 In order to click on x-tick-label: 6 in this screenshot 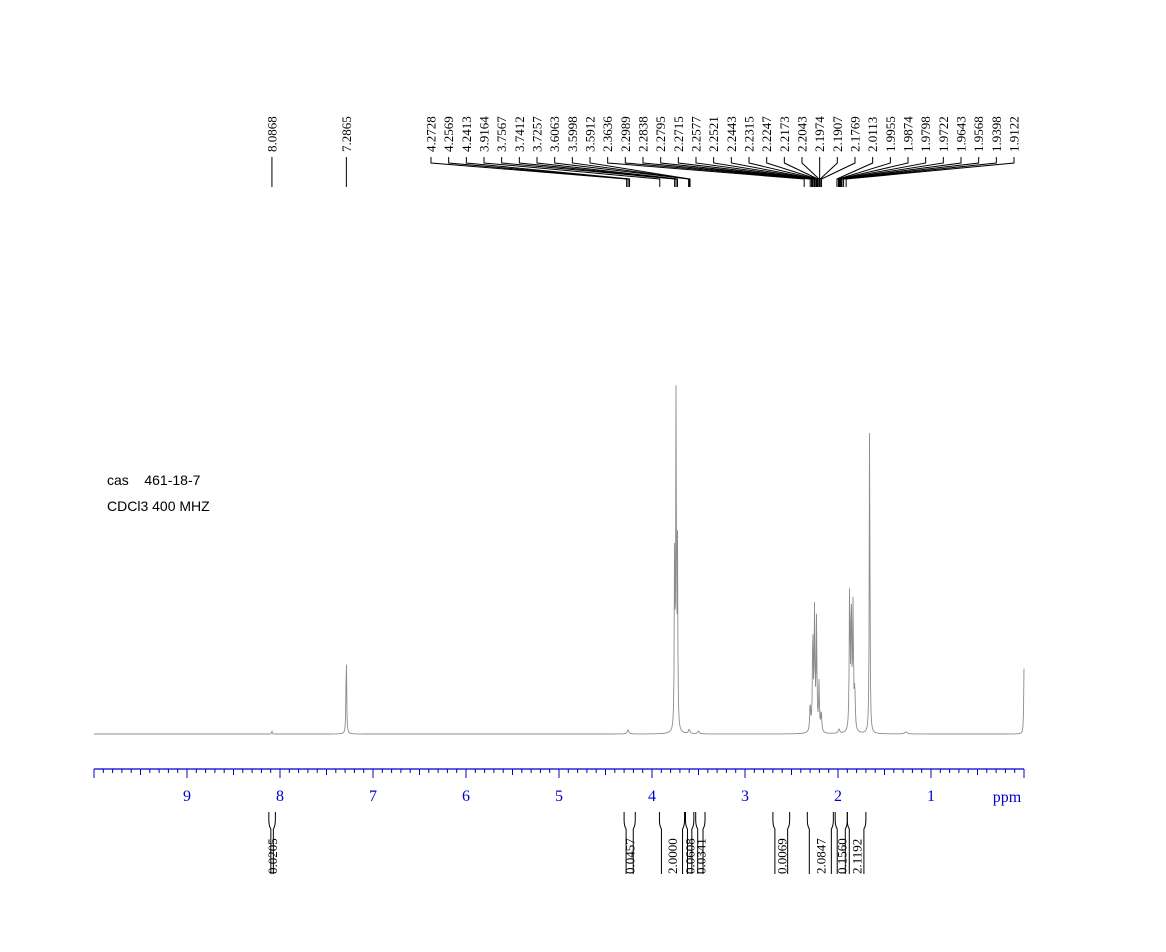, I will do `click(466, 796)`.